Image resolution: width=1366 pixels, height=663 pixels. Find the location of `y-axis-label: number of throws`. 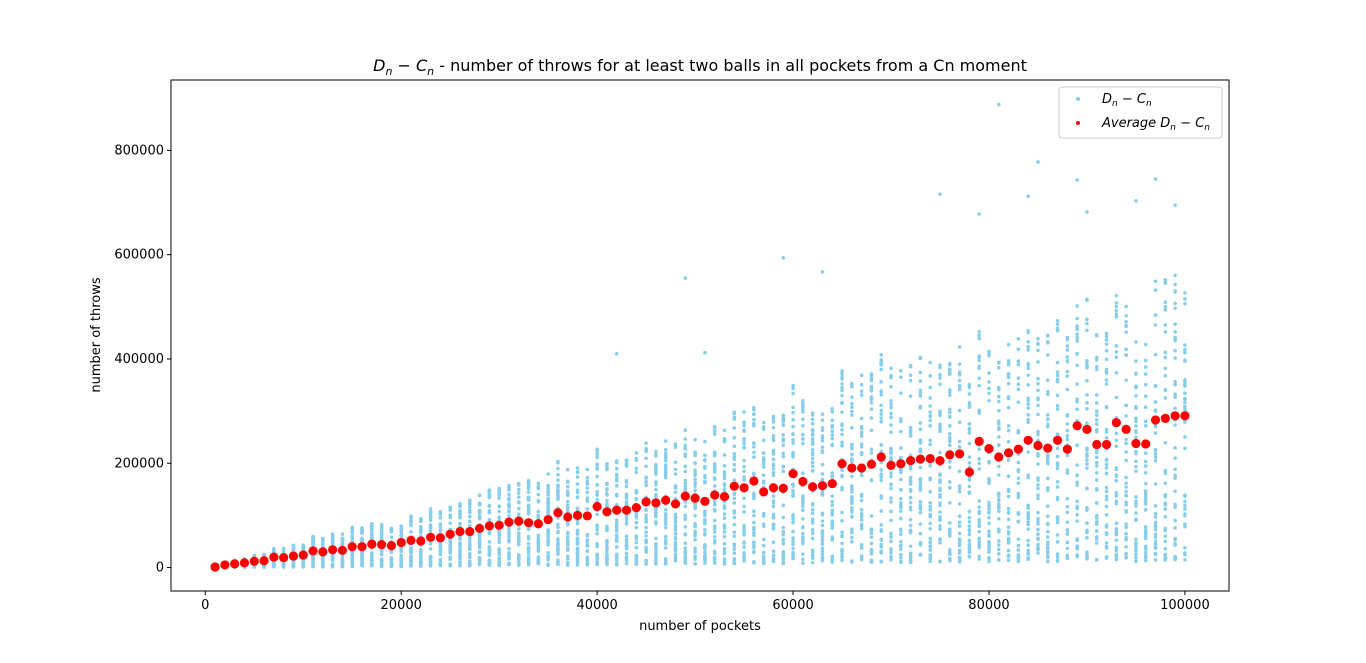

y-axis-label: number of throws is located at coordinates (96, 335).